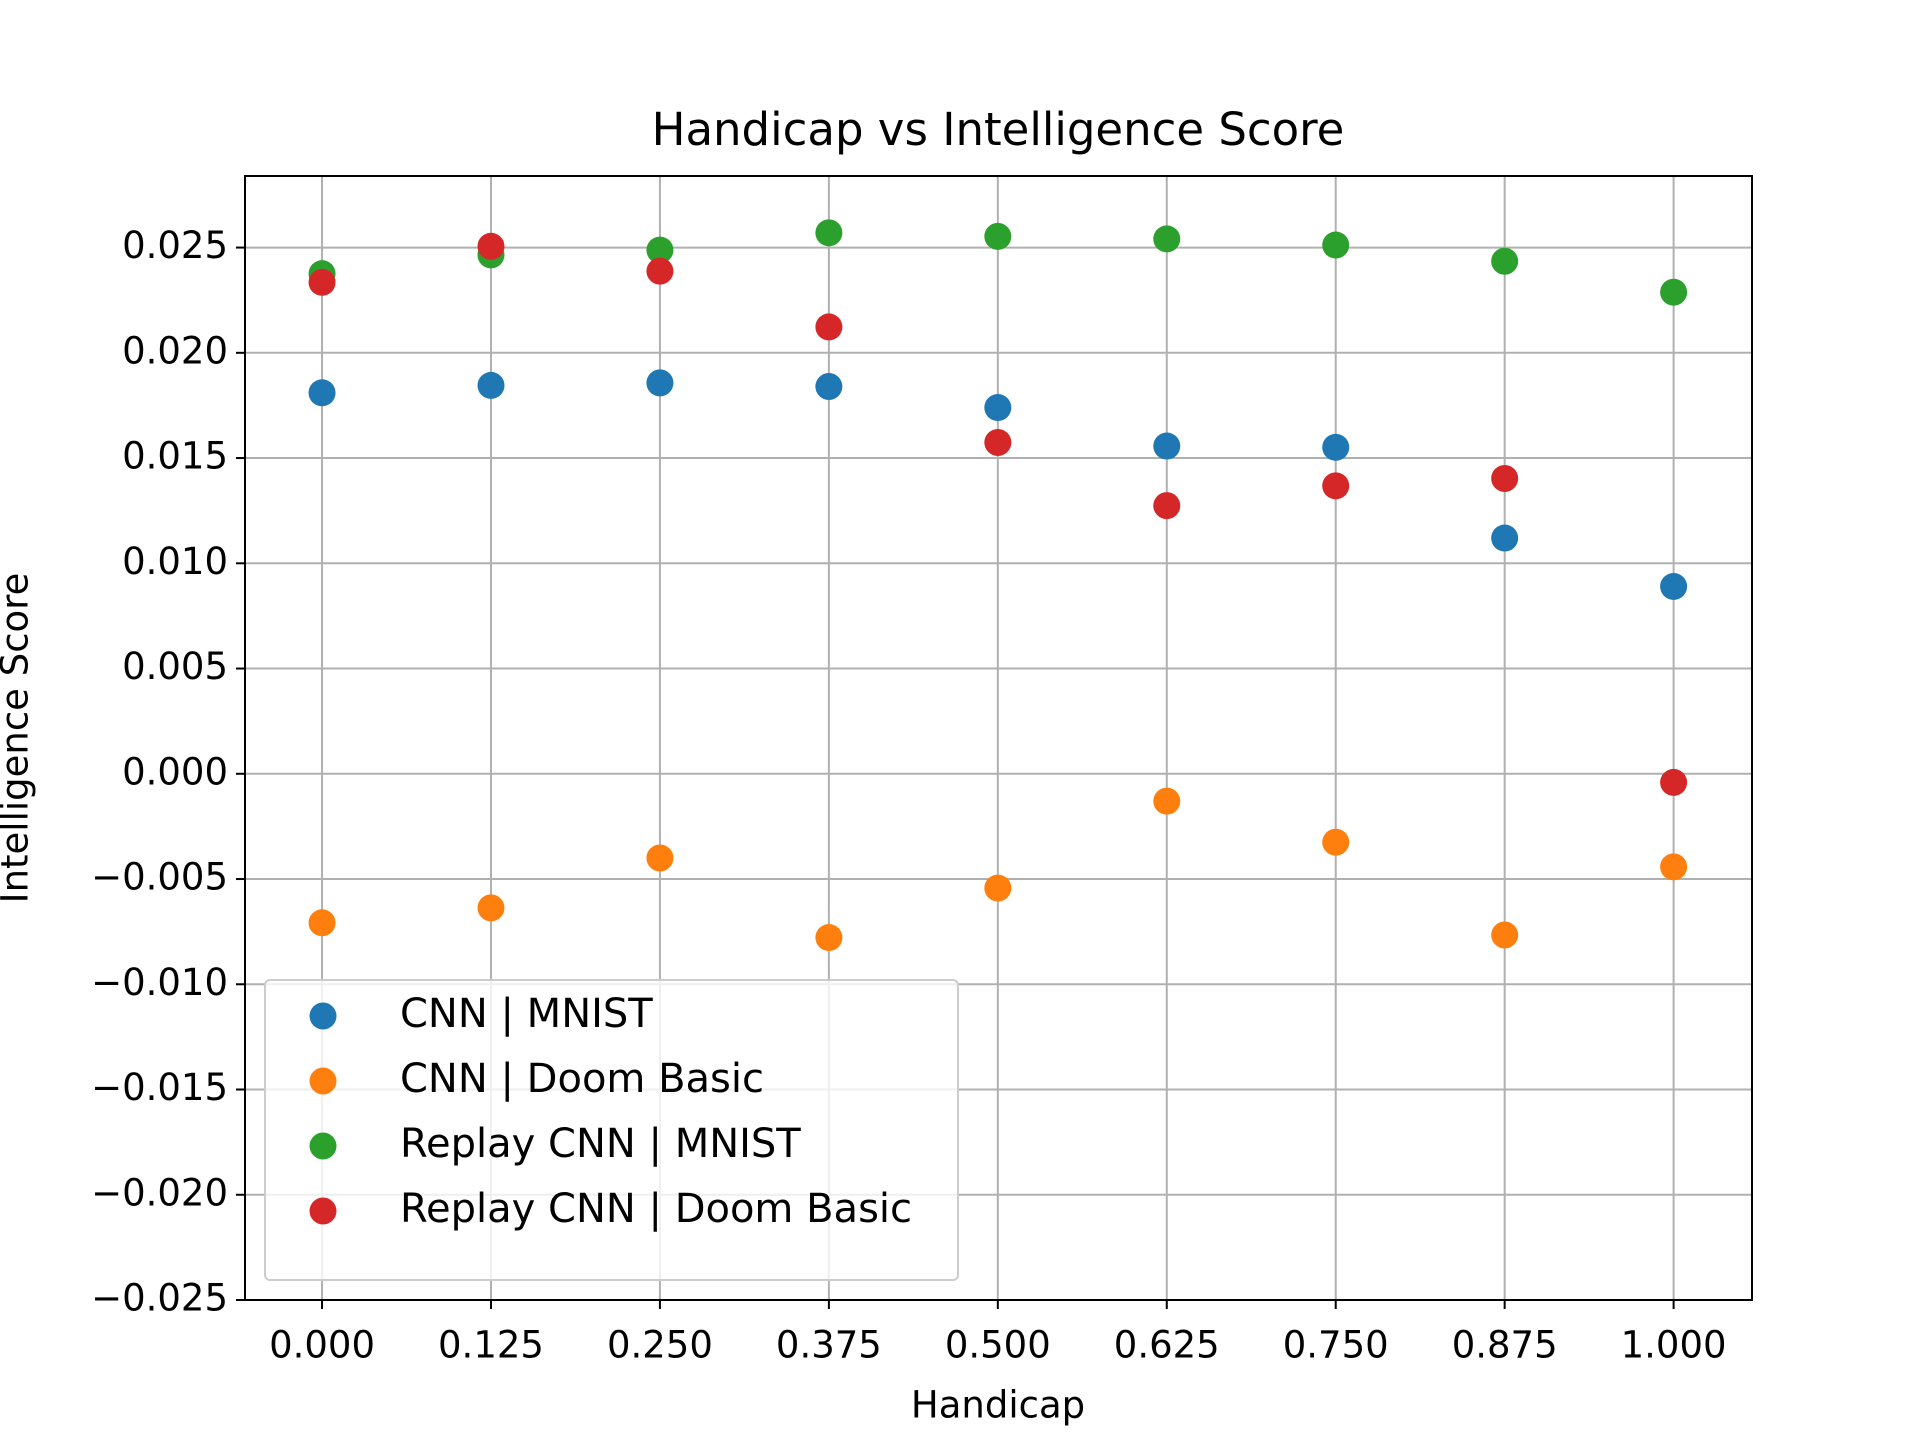 This screenshot has width=1920, height=1440. I want to click on y-tick-label: 0.010, so click(175, 561).